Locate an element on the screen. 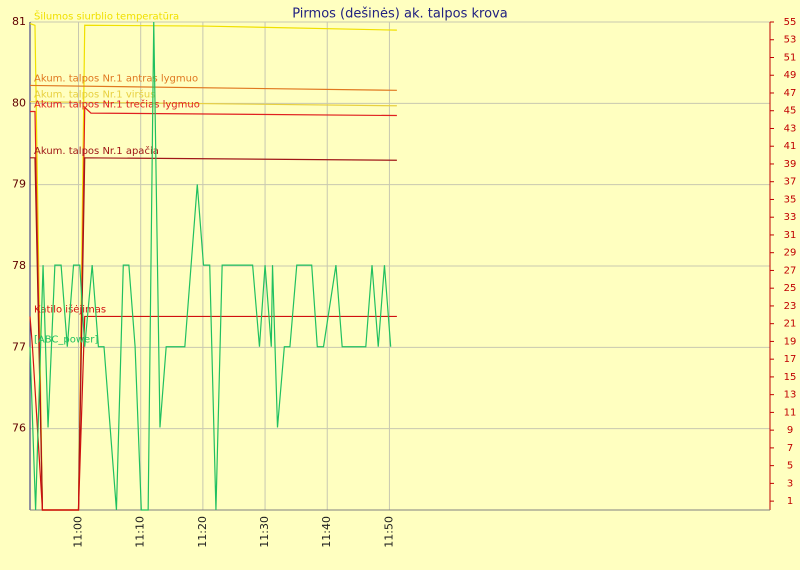 This screenshot has height=570, width=800. y2-tick-label: 51 is located at coordinates (790, 57).